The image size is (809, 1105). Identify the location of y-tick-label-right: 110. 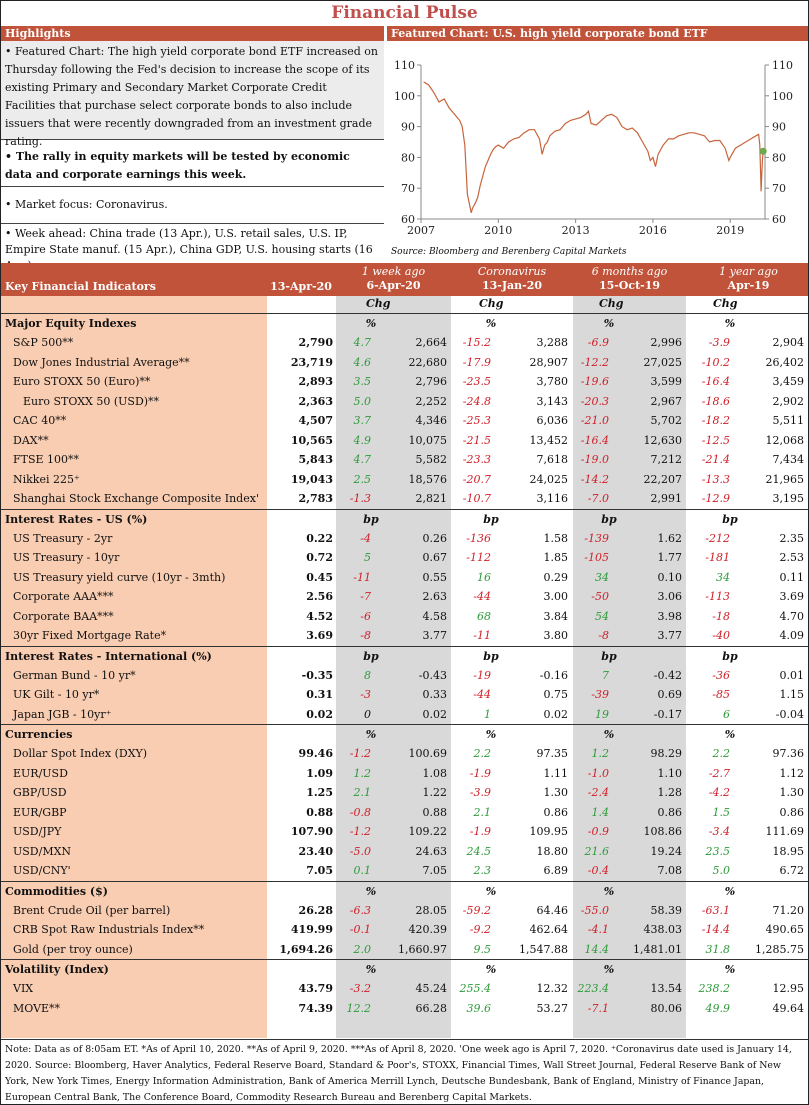
(782, 65).